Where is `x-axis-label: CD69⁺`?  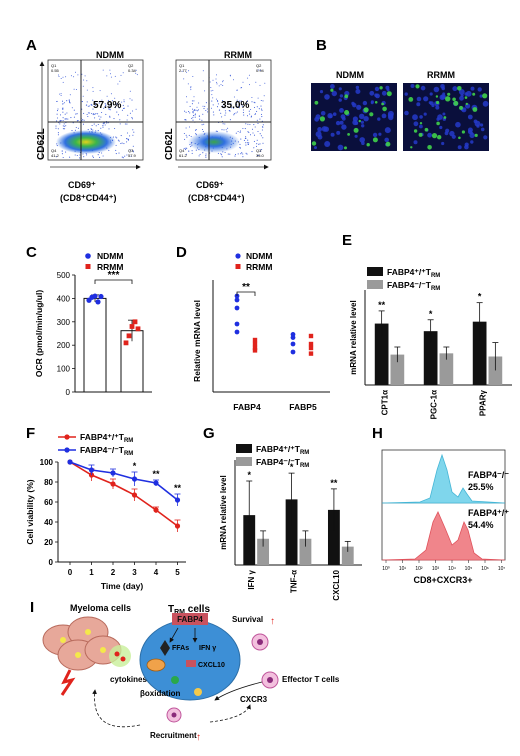
x-axis-label: CD69⁺ is located at coordinates (82, 185).